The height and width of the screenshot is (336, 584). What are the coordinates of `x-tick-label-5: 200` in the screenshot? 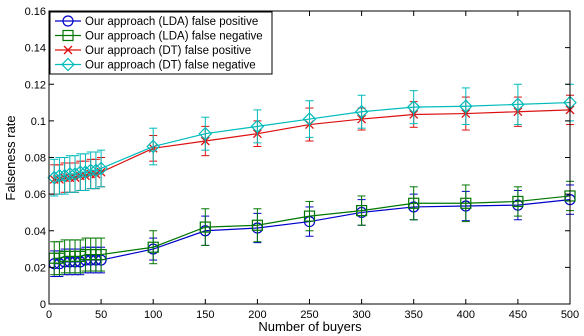 It's located at (257, 315).